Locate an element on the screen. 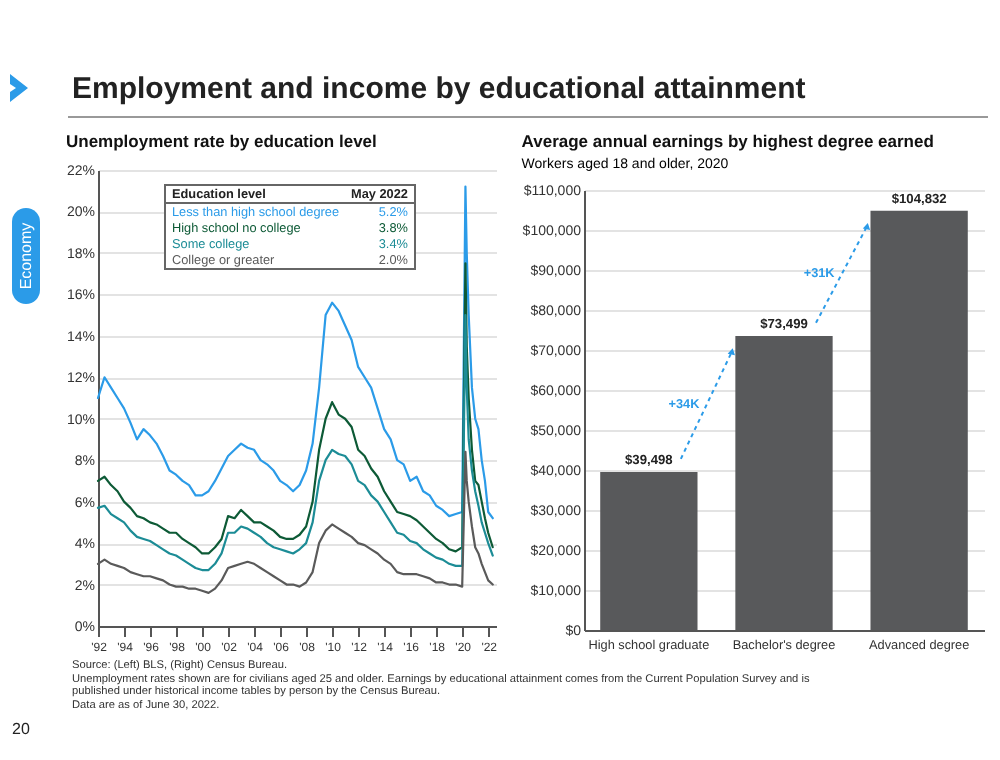 Image resolution: width=1000 pixels, height=760 pixels. text: 20 is located at coordinates (21, 729).